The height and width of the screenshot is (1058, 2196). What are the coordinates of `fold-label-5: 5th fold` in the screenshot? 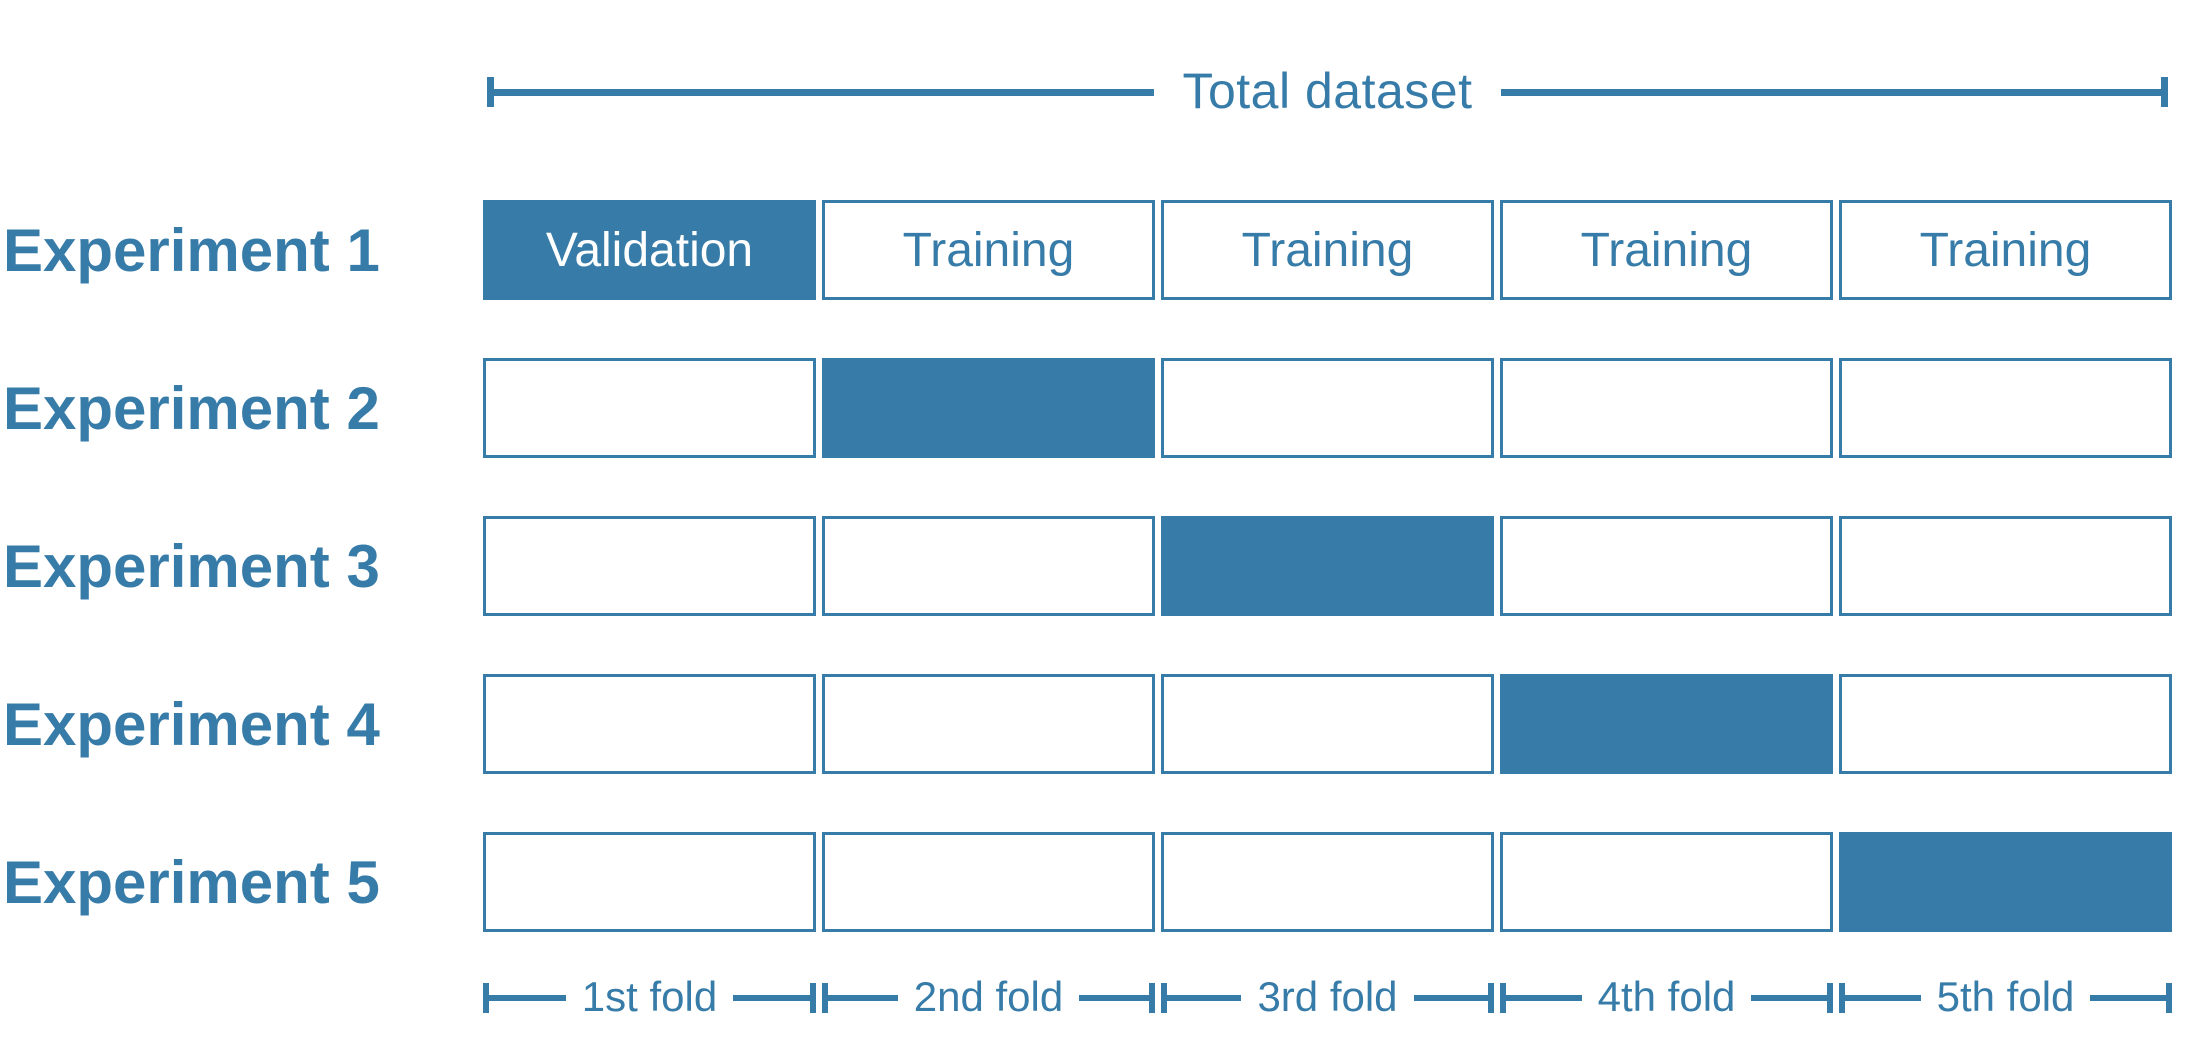 It's located at (2005, 998).